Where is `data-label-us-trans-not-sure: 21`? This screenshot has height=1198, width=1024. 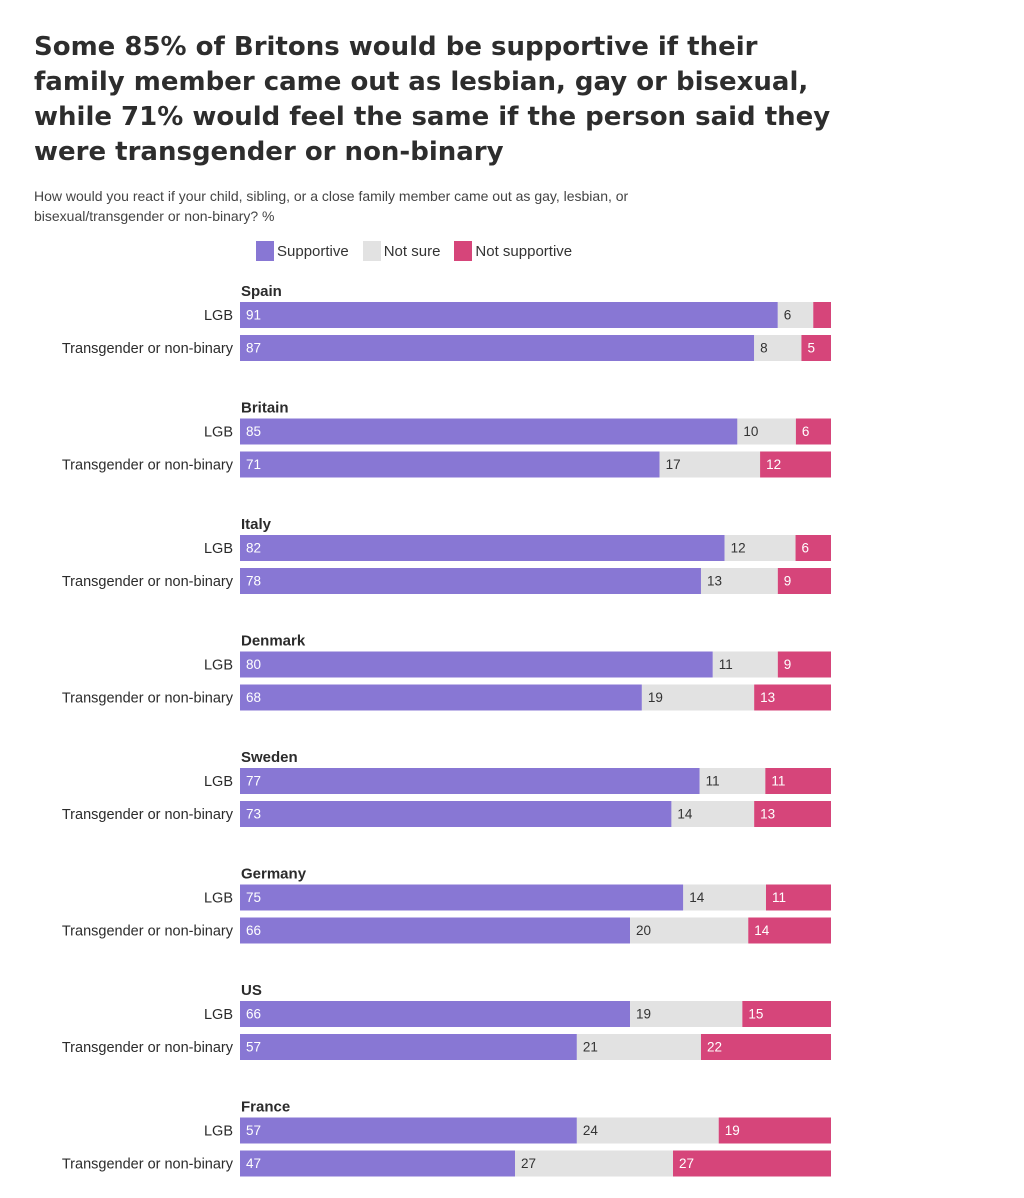
data-label-us-trans-not-sure: 21 is located at coordinates (590, 1047).